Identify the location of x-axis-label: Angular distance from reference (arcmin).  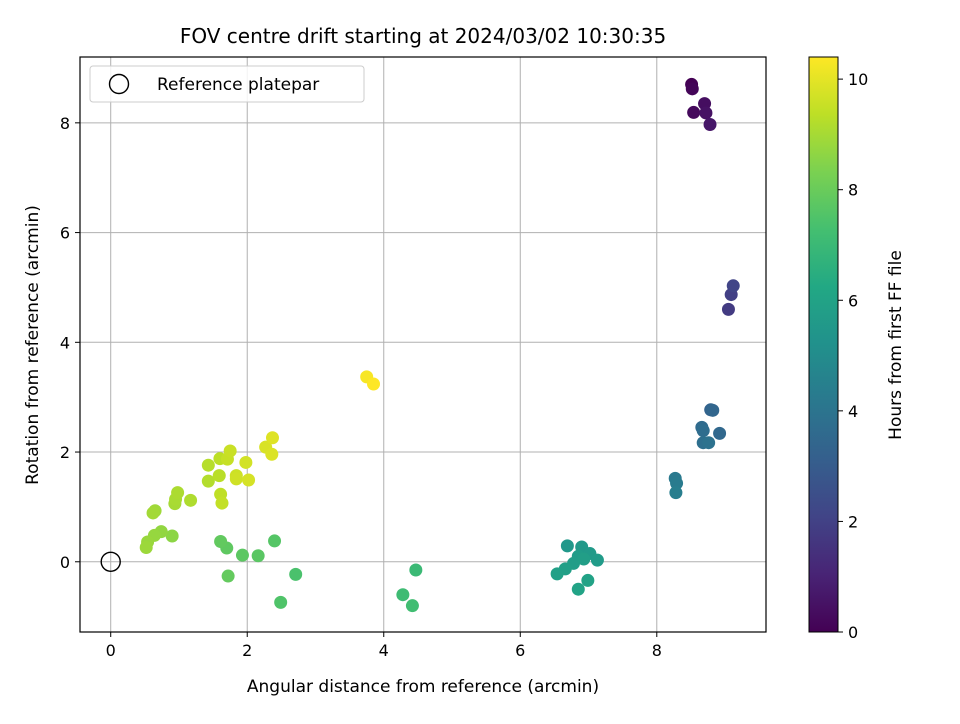
(423, 687).